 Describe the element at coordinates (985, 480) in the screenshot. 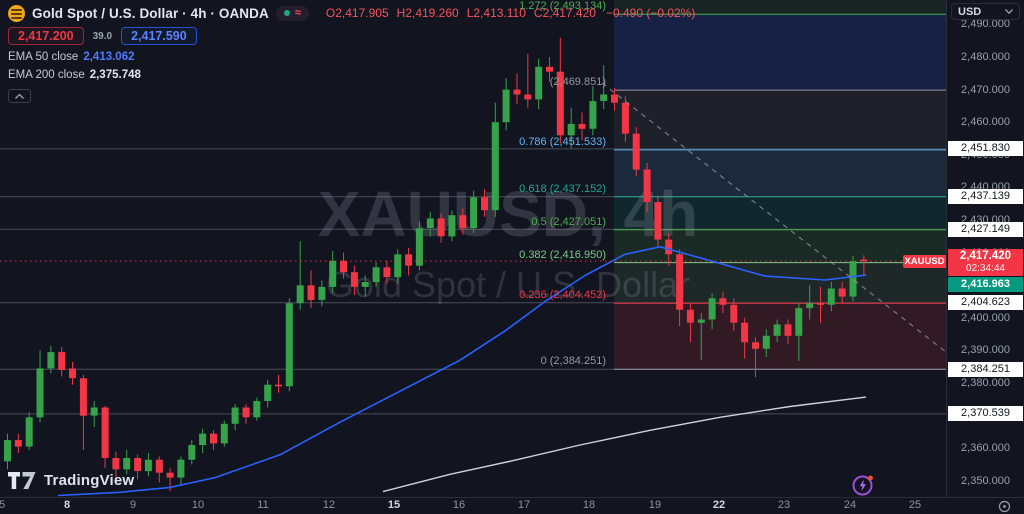

I see `price-tick: 2,350.000` at that location.